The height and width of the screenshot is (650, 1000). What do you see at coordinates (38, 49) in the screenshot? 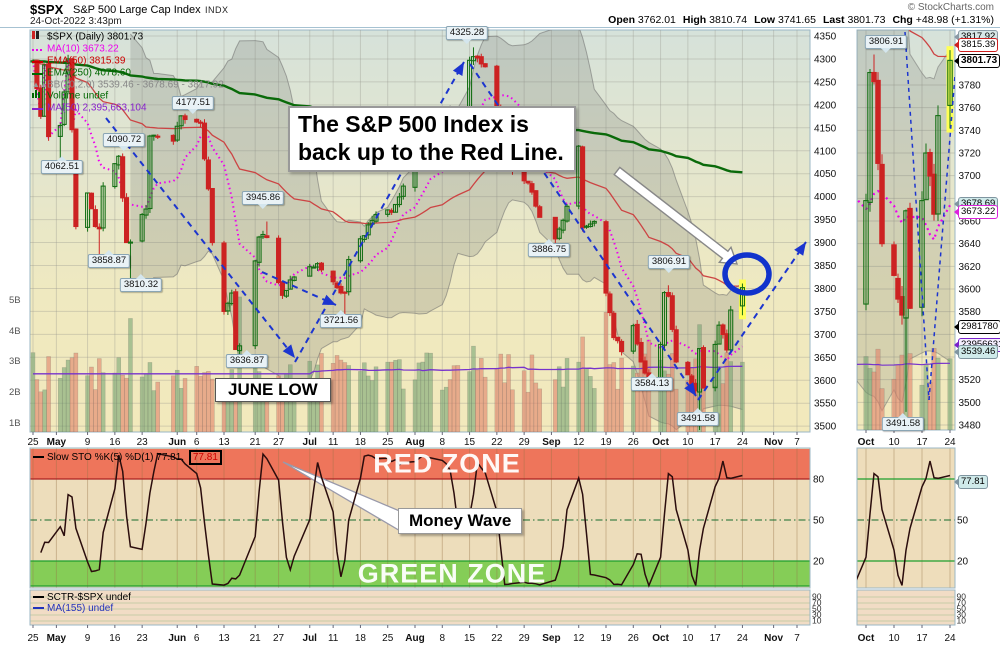
I see `dots-icon` at bounding box center [38, 49].